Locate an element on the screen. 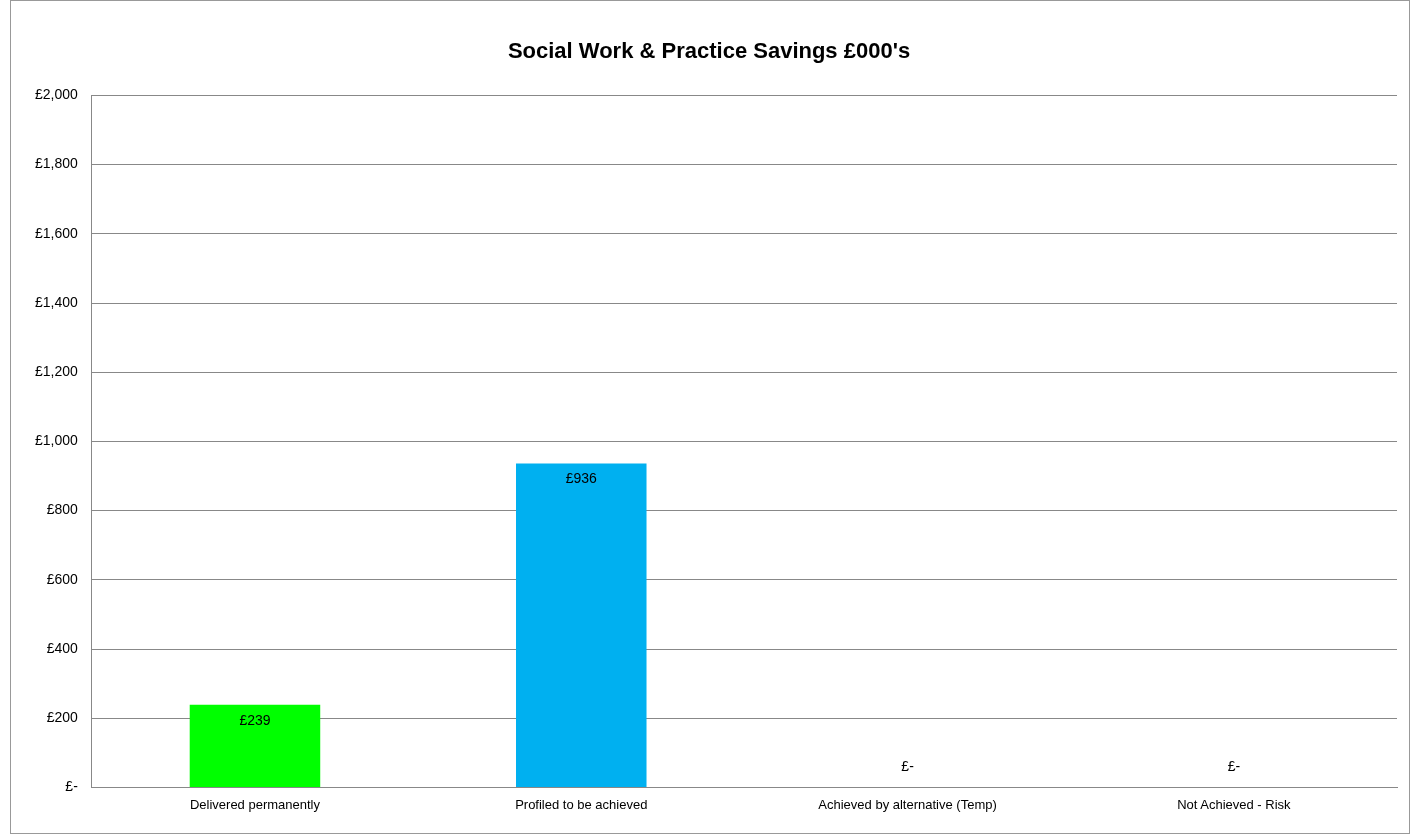  y-tick-label: £1,800 is located at coordinates (56, 163).